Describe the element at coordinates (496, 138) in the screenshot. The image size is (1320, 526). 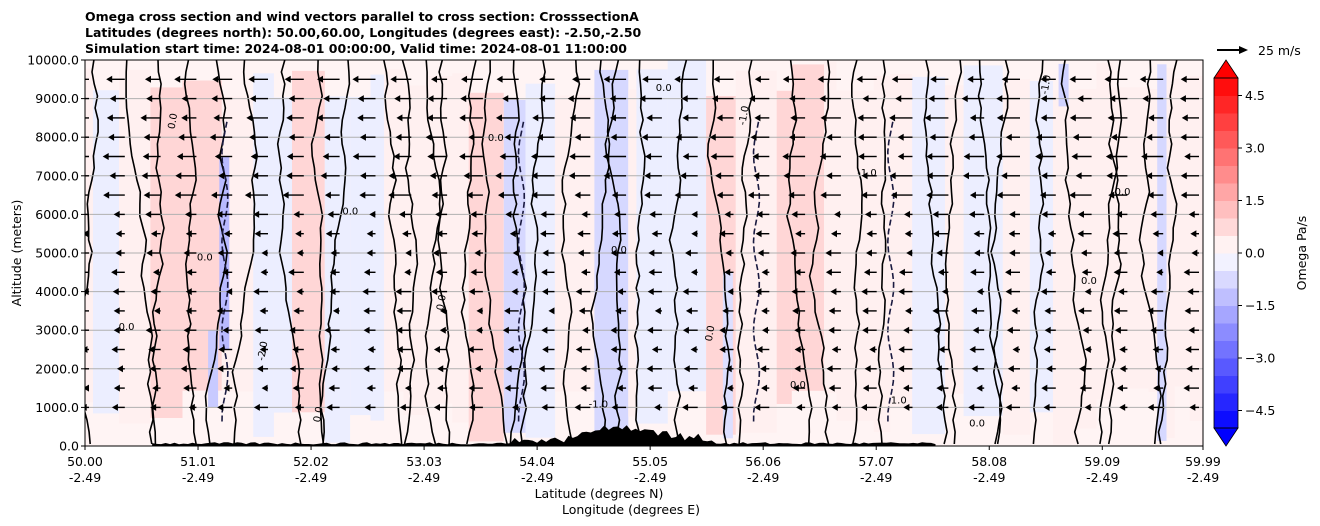
I see `contour-label-17: 0.0` at that location.